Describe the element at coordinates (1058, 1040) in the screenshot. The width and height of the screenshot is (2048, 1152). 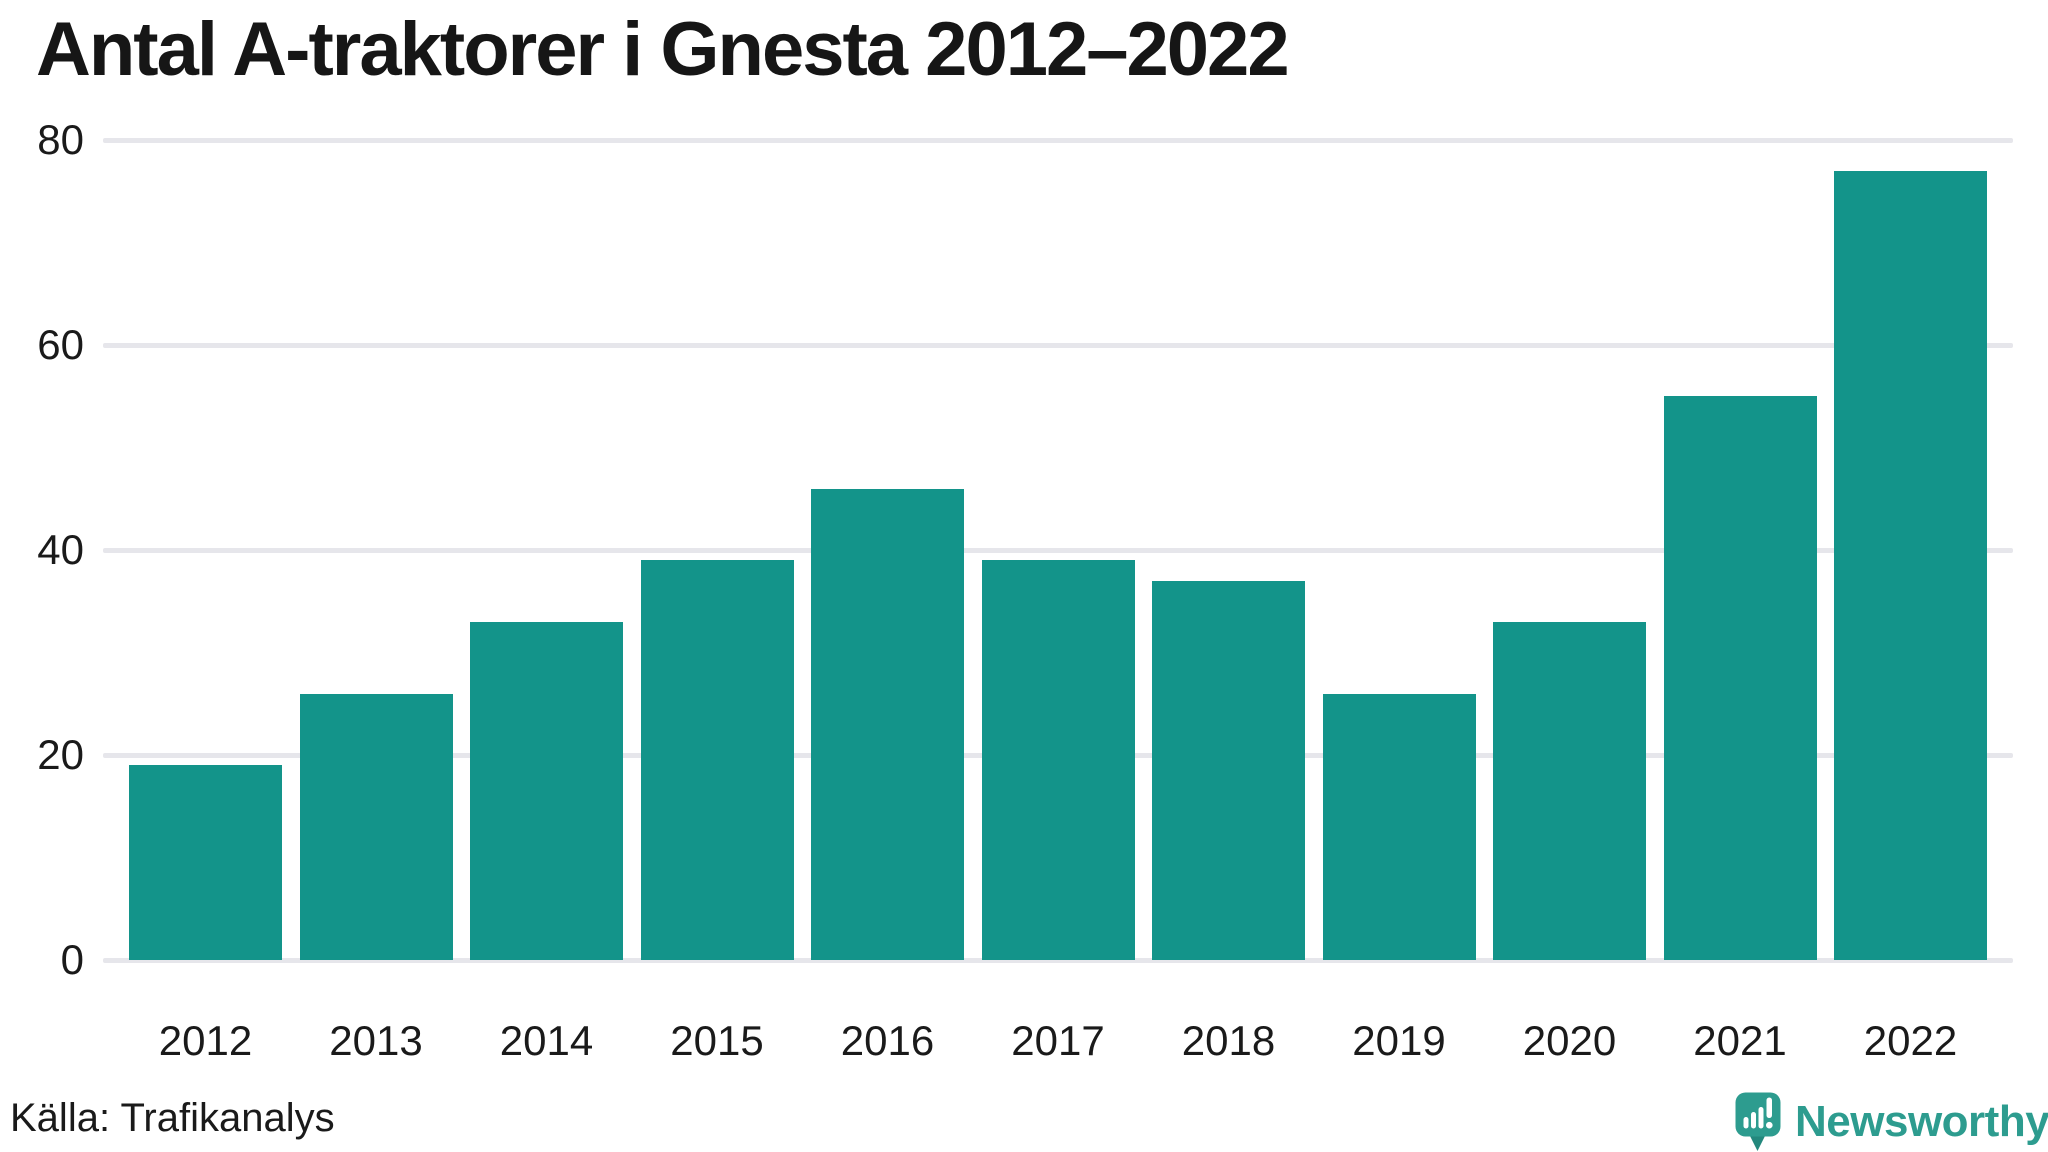
I see `x-tick-label-2017: 2017` at that location.